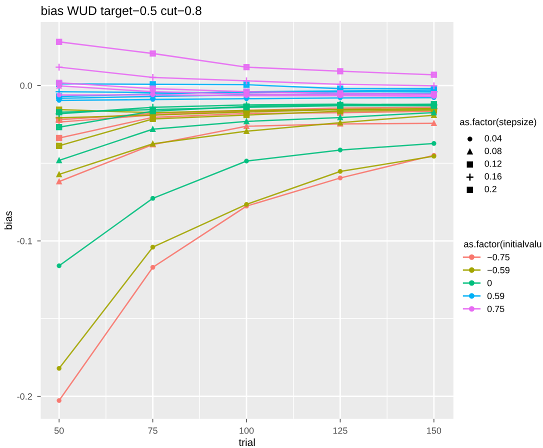 The image size is (543, 448). Describe the element at coordinates (24, 396) in the screenshot. I see `y-tick-label: -0.2` at that location.